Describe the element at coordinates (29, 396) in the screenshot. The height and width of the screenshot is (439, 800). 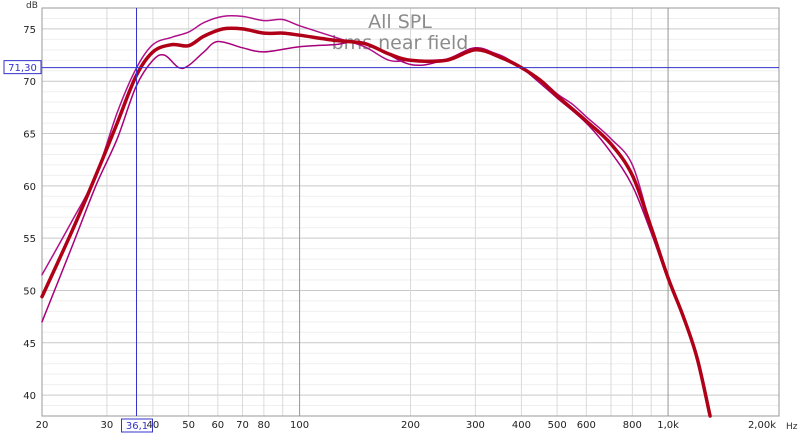
I see `y-tick-label: 40` at that location.